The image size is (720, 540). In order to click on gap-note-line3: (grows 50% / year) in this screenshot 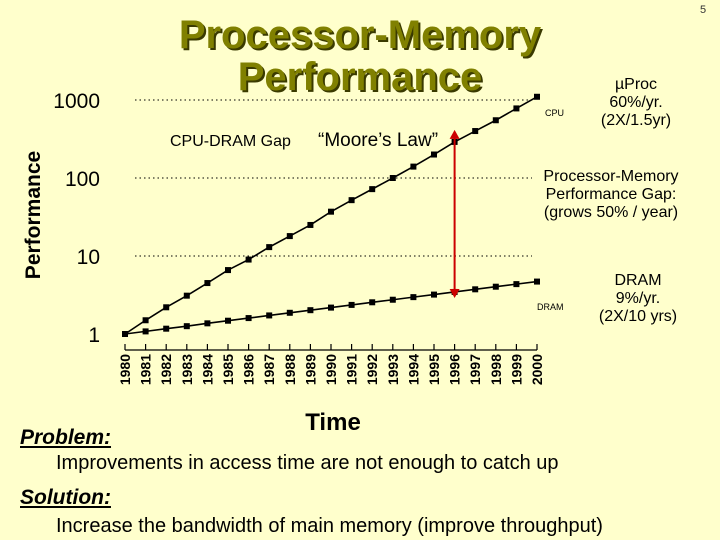, I will do `click(611, 212)`.